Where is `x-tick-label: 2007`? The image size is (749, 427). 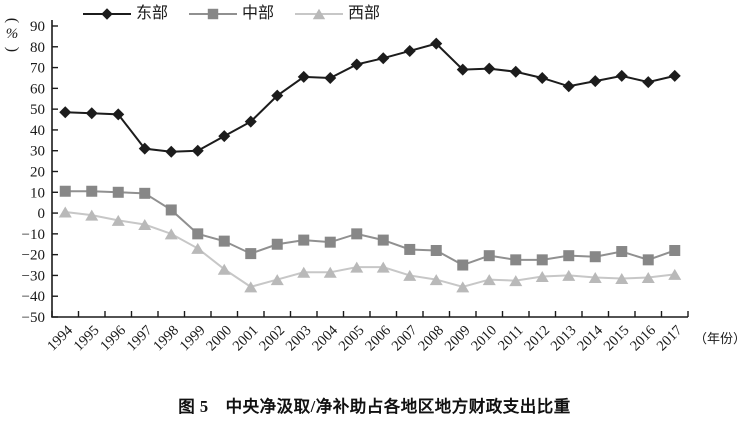 x-tick-label: 2007 is located at coordinates (405, 339).